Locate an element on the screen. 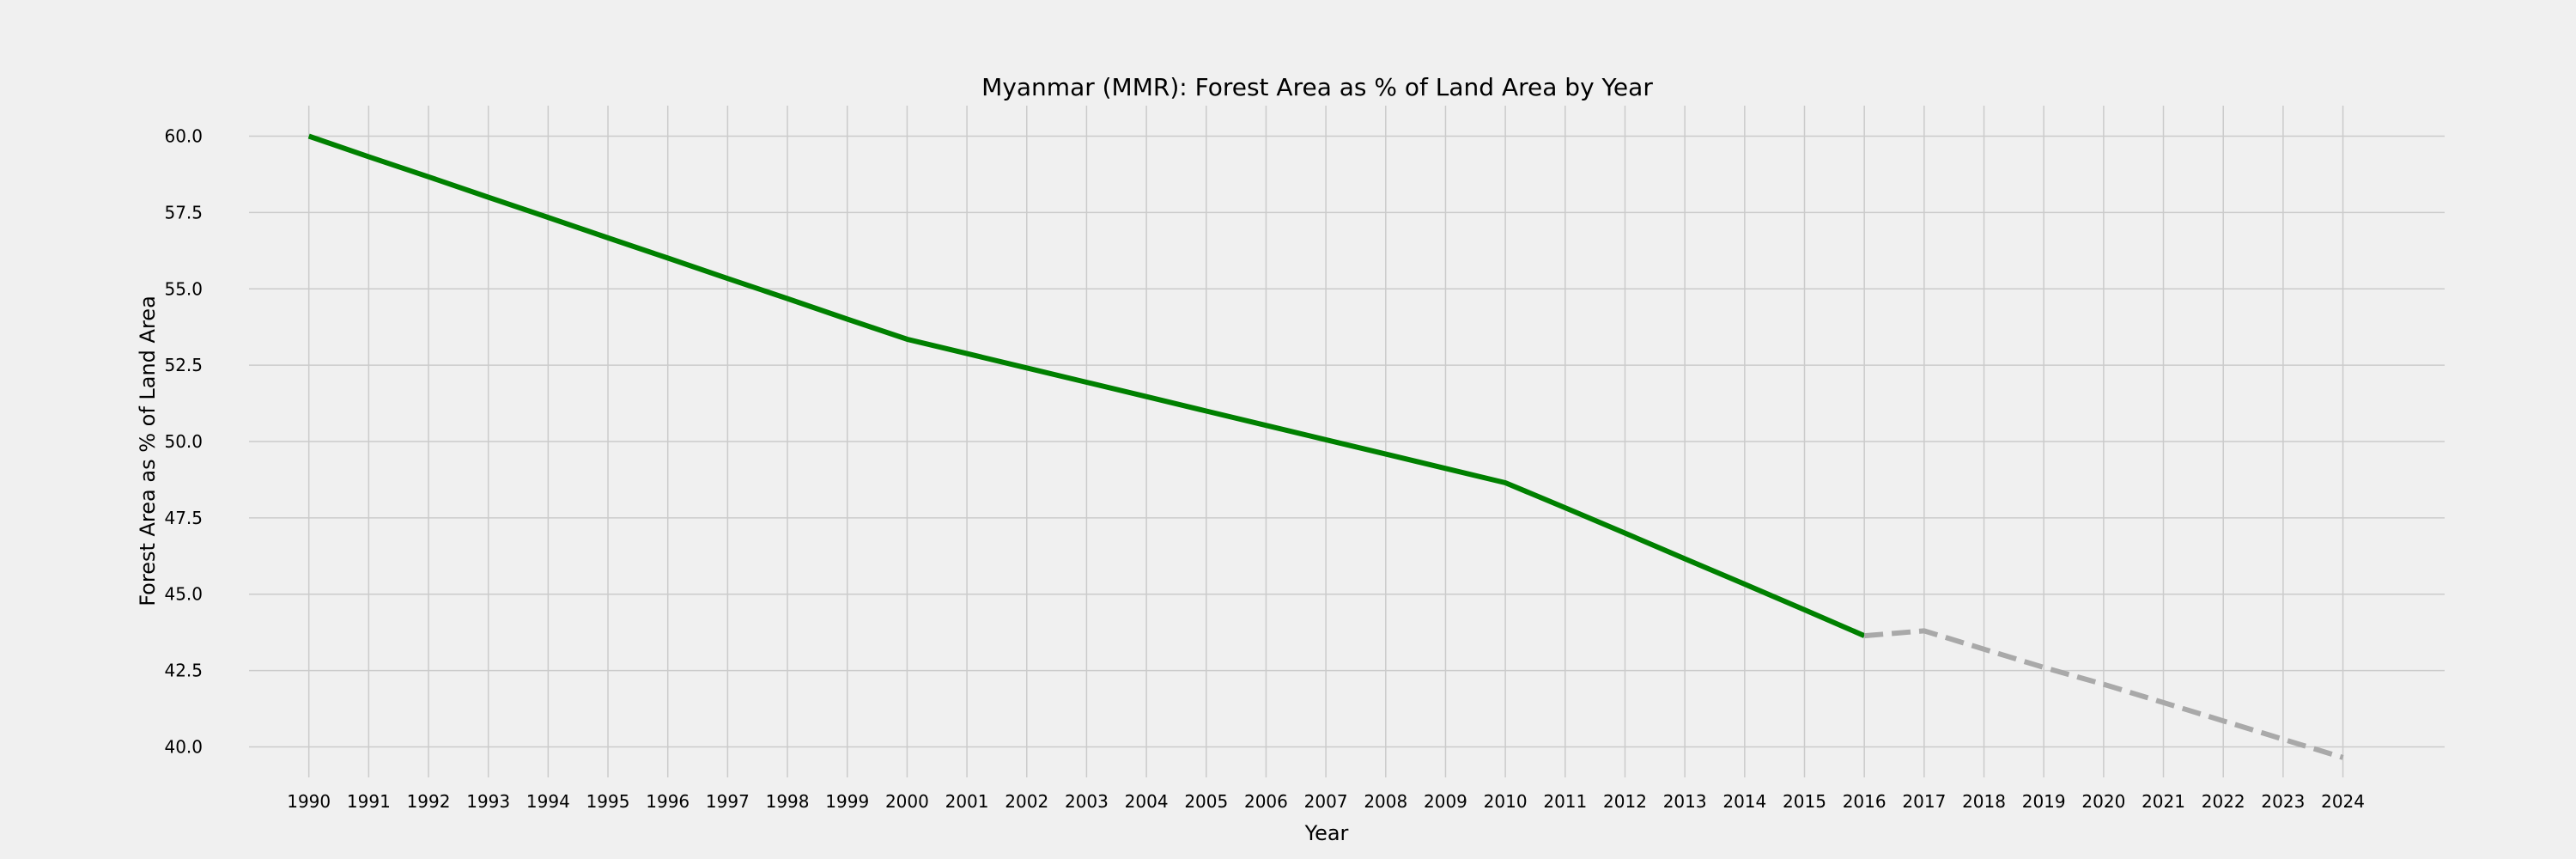 The image size is (2576, 859). x-tick-label: 2012 is located at coordinates (1625, 801).